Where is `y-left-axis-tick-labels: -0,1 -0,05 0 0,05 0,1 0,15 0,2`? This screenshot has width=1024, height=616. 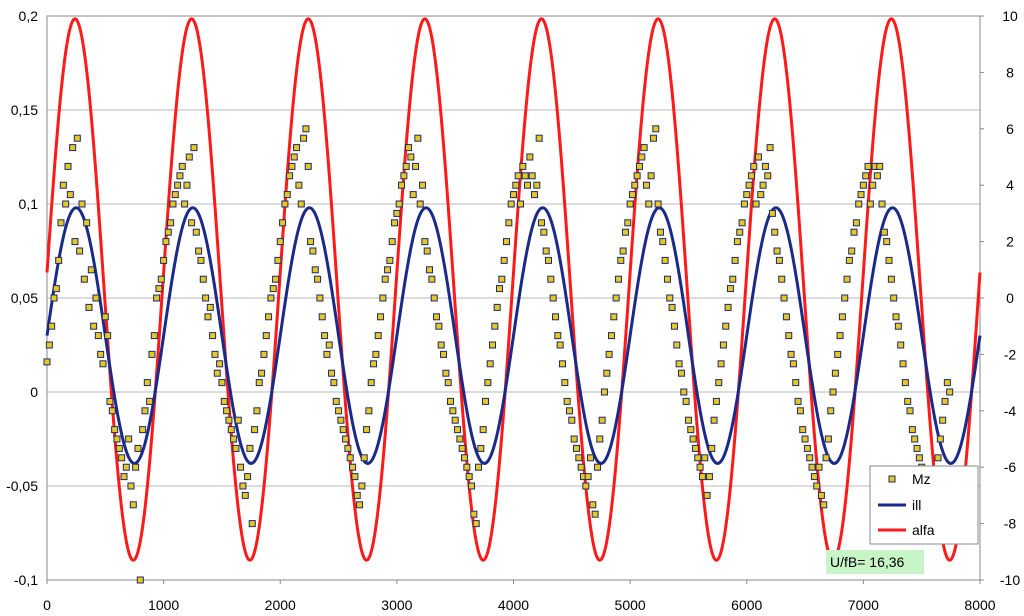 y-left-axis-tick-labels: -0,1 -0,05 0 0,05 0,1 0,15 0,2 is located at coordinates (22, 298).